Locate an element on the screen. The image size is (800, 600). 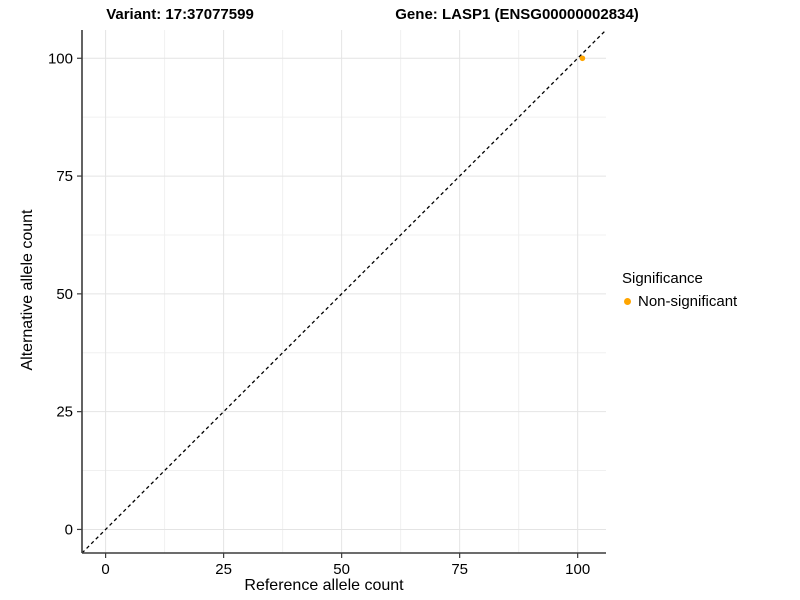
y-tick-label: 25 is located at coordinates (64, 412).